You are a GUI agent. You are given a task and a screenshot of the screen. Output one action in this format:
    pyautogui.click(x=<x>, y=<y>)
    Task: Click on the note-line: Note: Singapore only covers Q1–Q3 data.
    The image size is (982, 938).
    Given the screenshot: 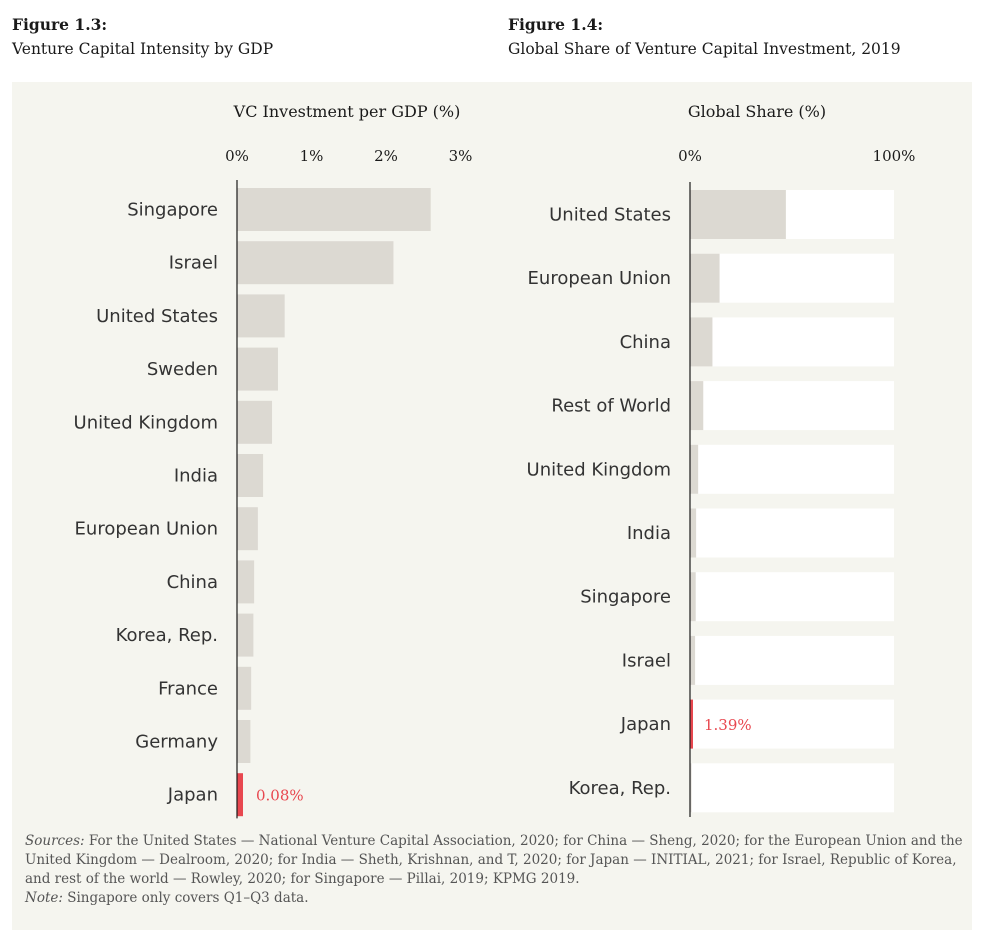 What is the action you would take?
    pyautogui.click(x=495, y=898)
    